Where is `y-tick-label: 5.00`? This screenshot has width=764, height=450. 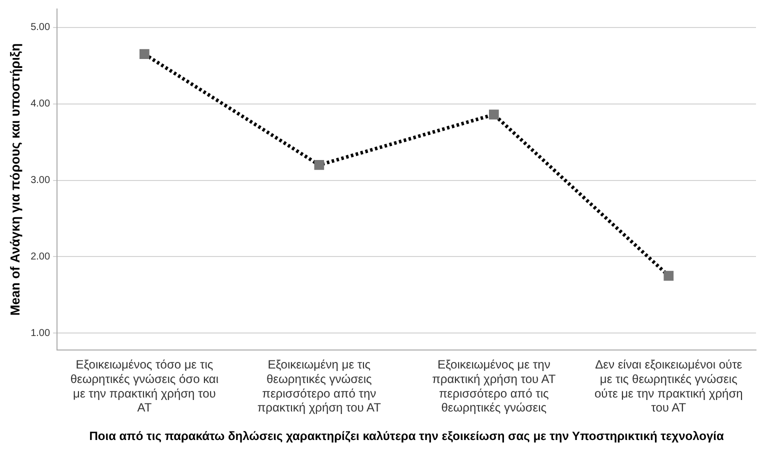 y-tick-label: 5.00 is located at coordinates (40, 28).